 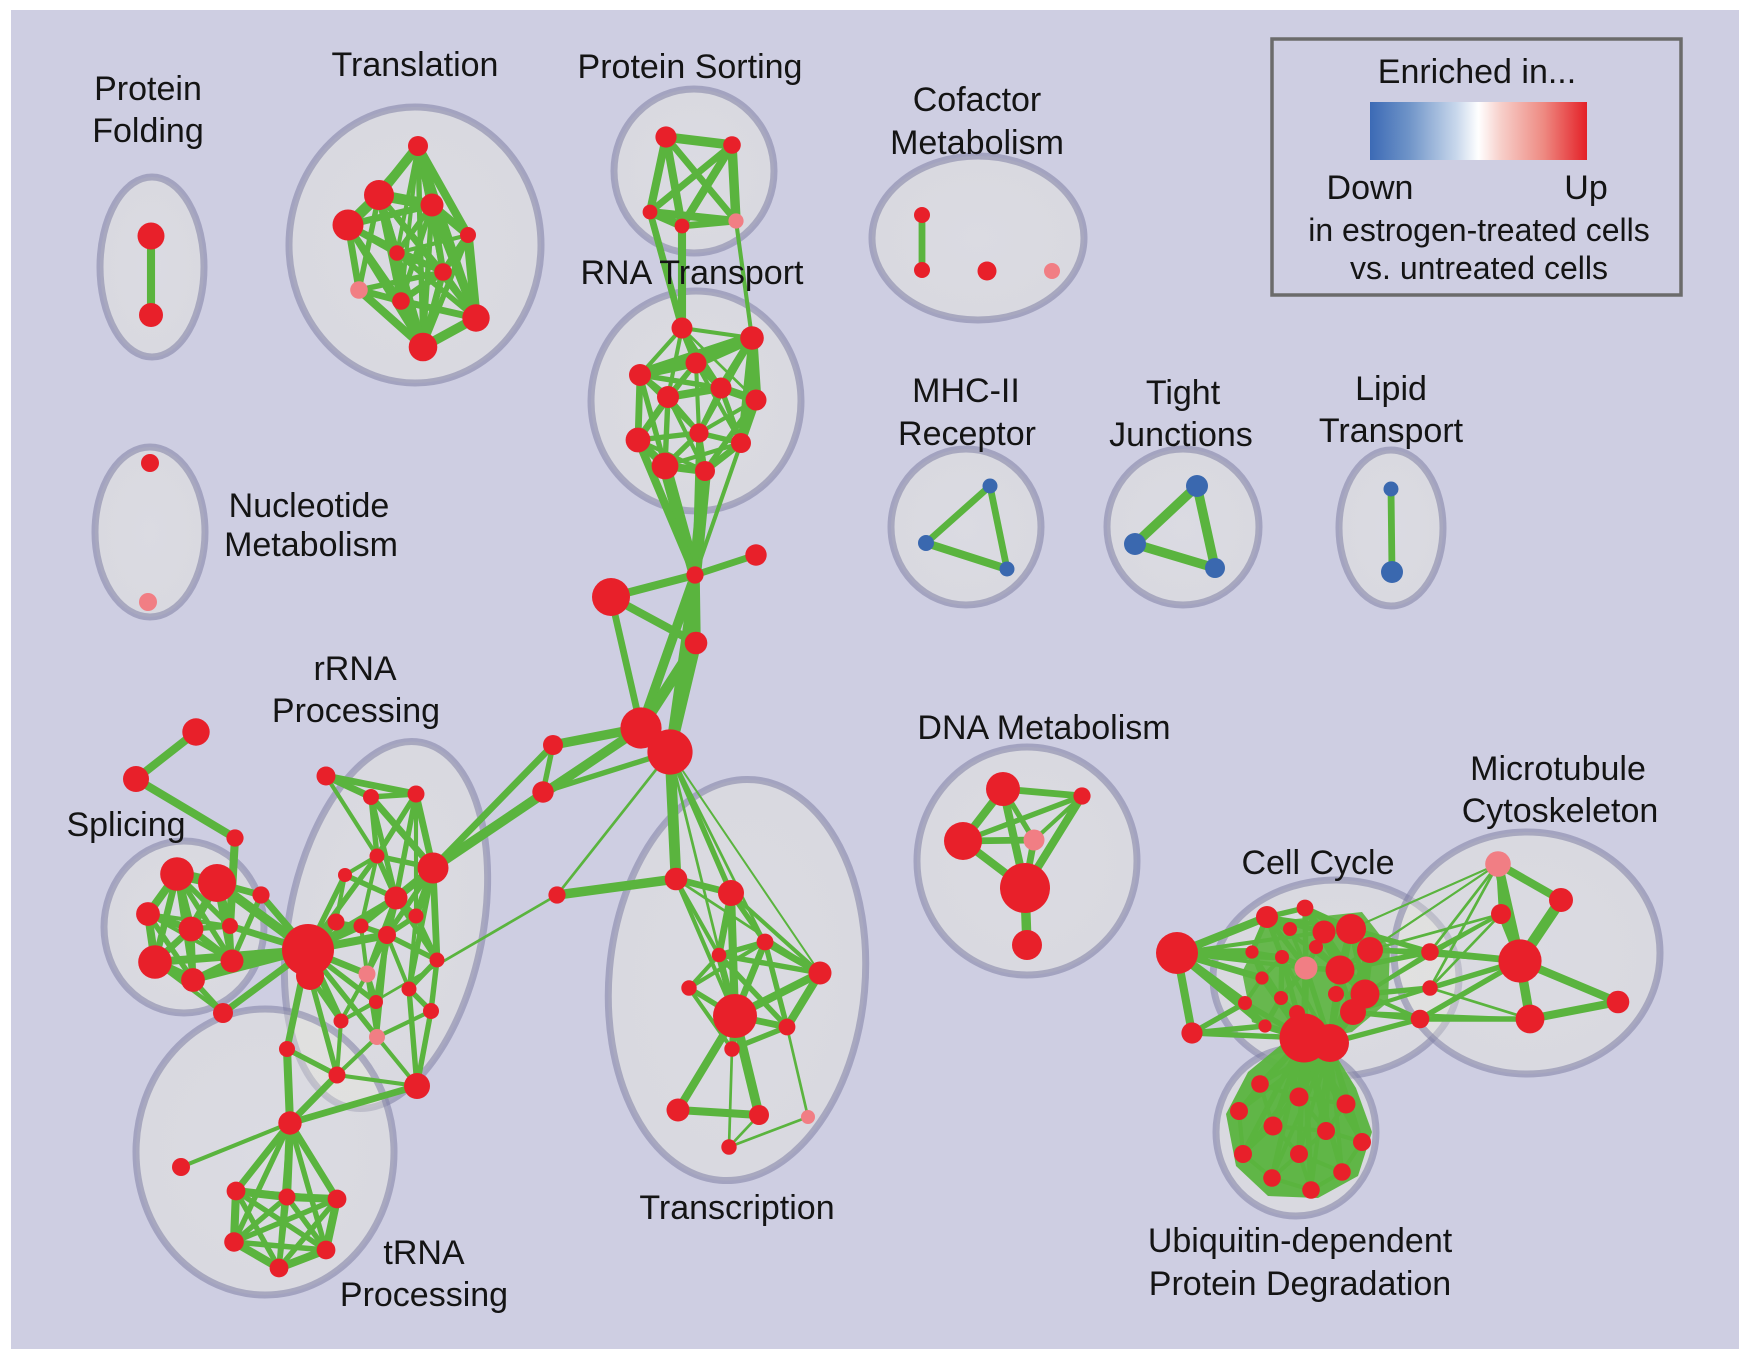 I want to click on svg-text: vs. untreated cells, so click(x=1479, y=268).